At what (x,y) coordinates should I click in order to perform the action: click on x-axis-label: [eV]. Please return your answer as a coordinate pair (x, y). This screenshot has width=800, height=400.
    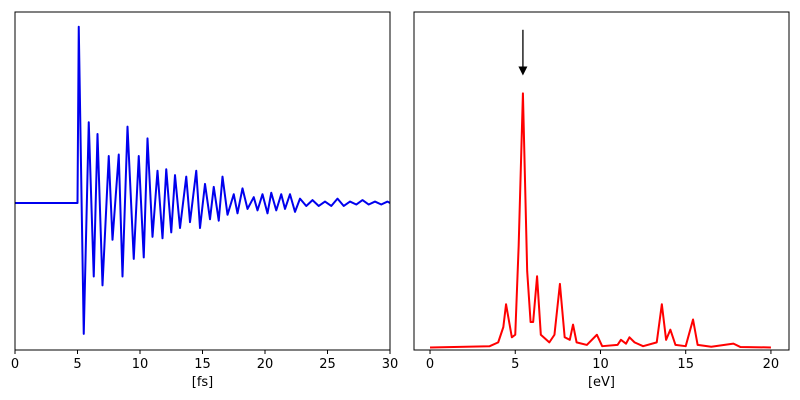
    Looking at the image, I should click on (601, 382).